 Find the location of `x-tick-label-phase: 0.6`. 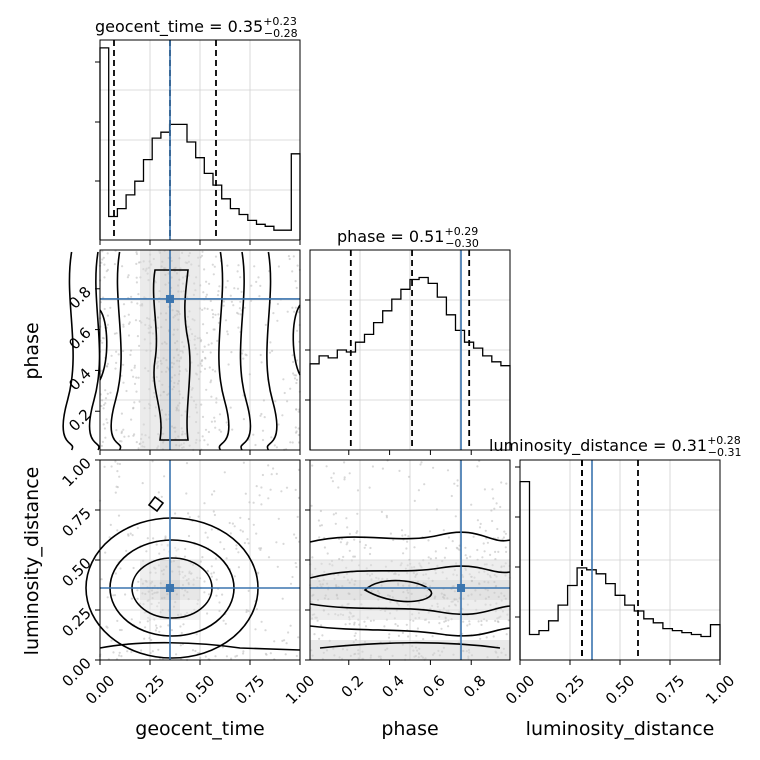

x-tick-label-phase: 0.6 is located at coordinates (434, 687).